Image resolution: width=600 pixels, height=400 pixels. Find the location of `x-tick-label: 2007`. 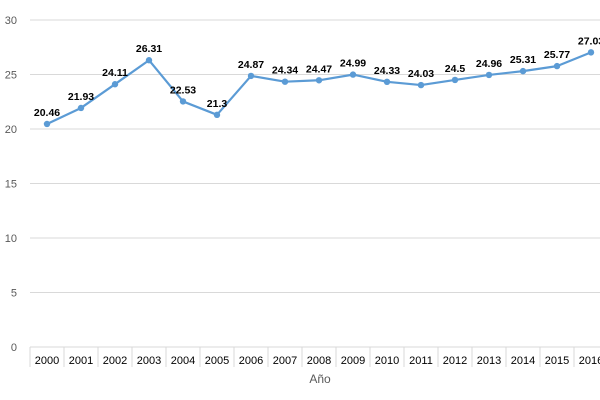

x-tick-label: 2007 is located at coordinates (285, 361).